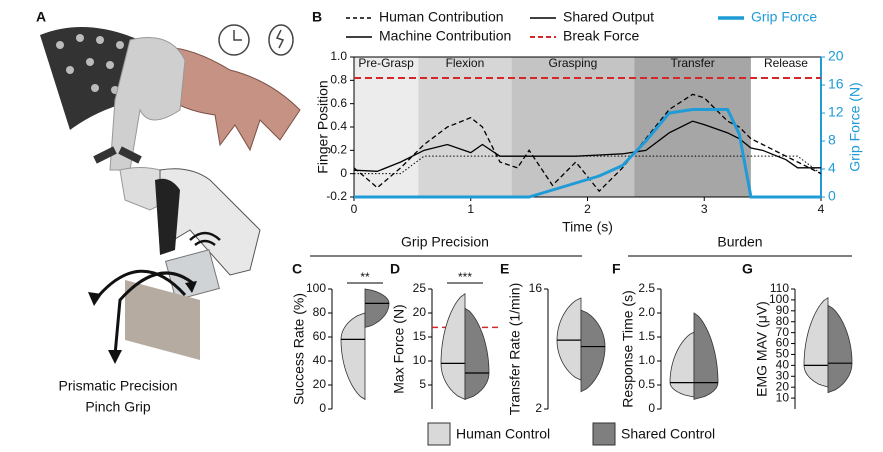 The height and width of the screenshot is (452, 883). What do you see at coordinates (855, 126) in the screenshot?
I see `y2-axis-label: Grip Force (N)` at bounding box center [855, 126].